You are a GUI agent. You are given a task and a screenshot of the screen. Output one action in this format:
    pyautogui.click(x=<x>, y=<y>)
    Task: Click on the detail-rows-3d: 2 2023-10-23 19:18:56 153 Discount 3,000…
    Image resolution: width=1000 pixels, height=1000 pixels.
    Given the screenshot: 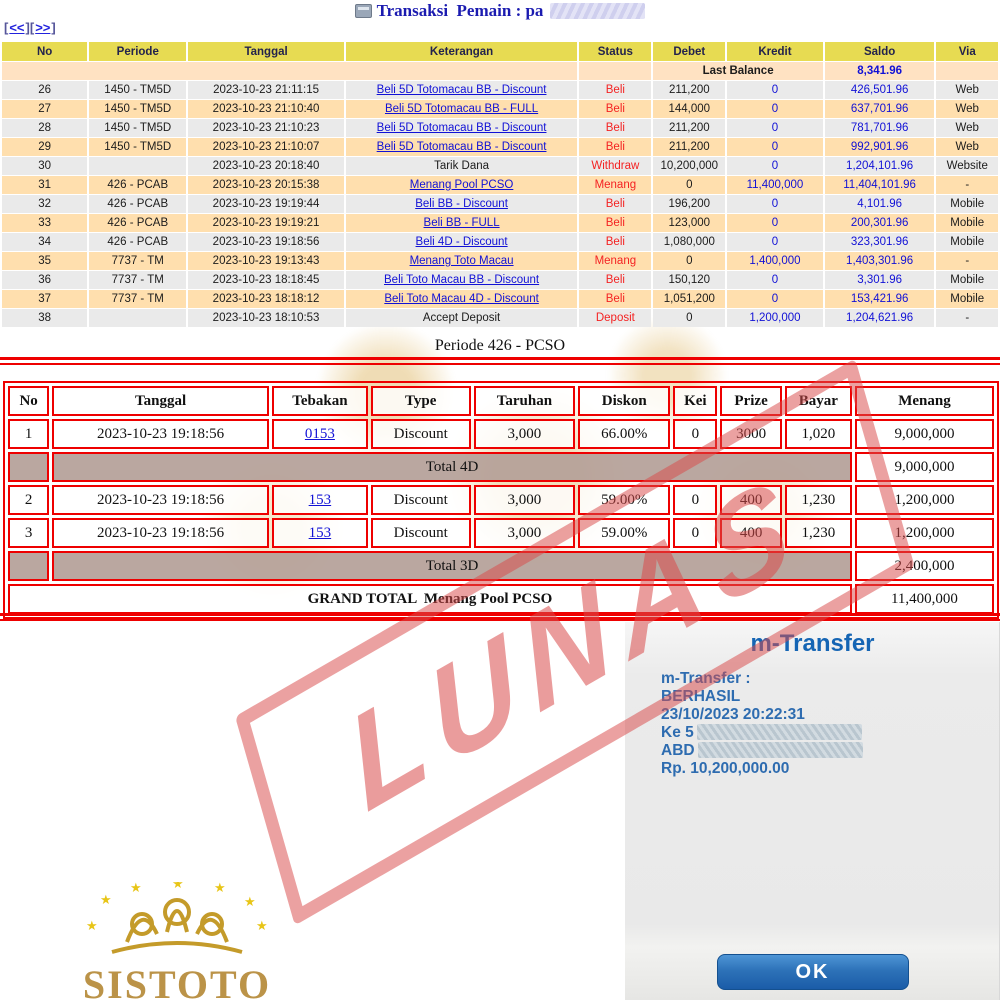 What is the action you would take?
    pyautogui.click(x=501, y=516)
    